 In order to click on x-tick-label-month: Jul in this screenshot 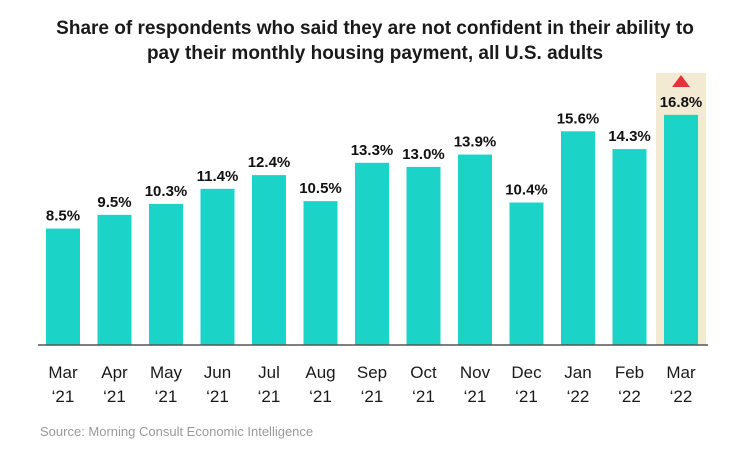, I will do `click(269, 372)`.